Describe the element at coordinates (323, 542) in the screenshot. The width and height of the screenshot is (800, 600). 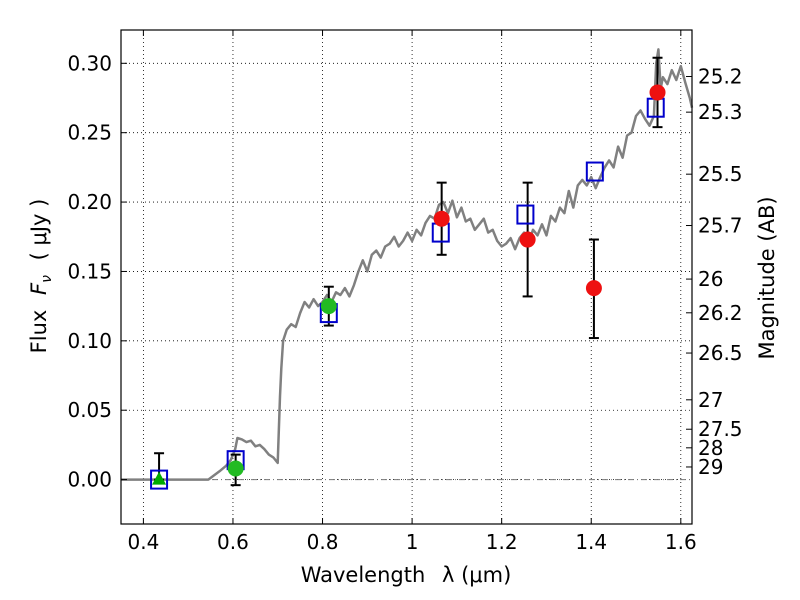
I see `x-tick-label: 0.8` at that location.